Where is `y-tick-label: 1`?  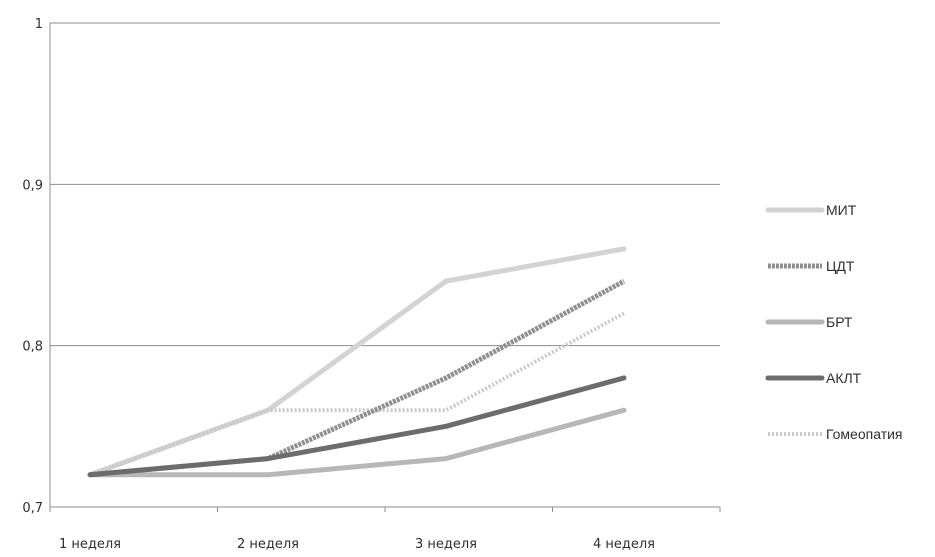
y-tick-label: 1 is located at coordinates (39, 24).